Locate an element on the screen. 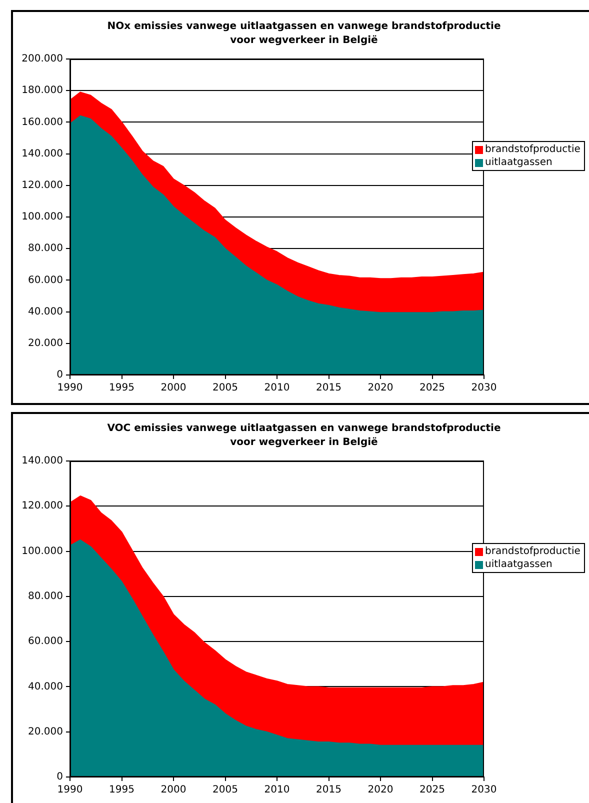 The width and height of the screenshot is (589, 803). chart-title: NOx emissies vanwege uitlaatgassen en vanwege brandstofproductie voor wegverkeer in België is located at coordinates (304, 34).